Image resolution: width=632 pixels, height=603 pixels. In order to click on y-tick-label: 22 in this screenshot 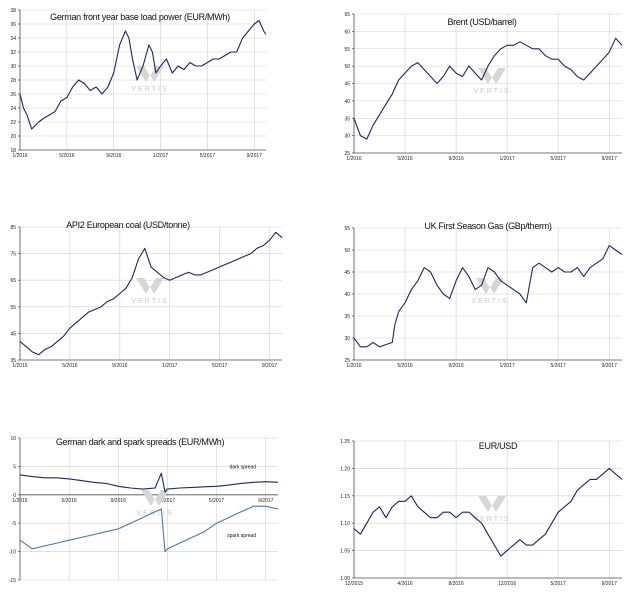, I will do `click(13, 123)`.